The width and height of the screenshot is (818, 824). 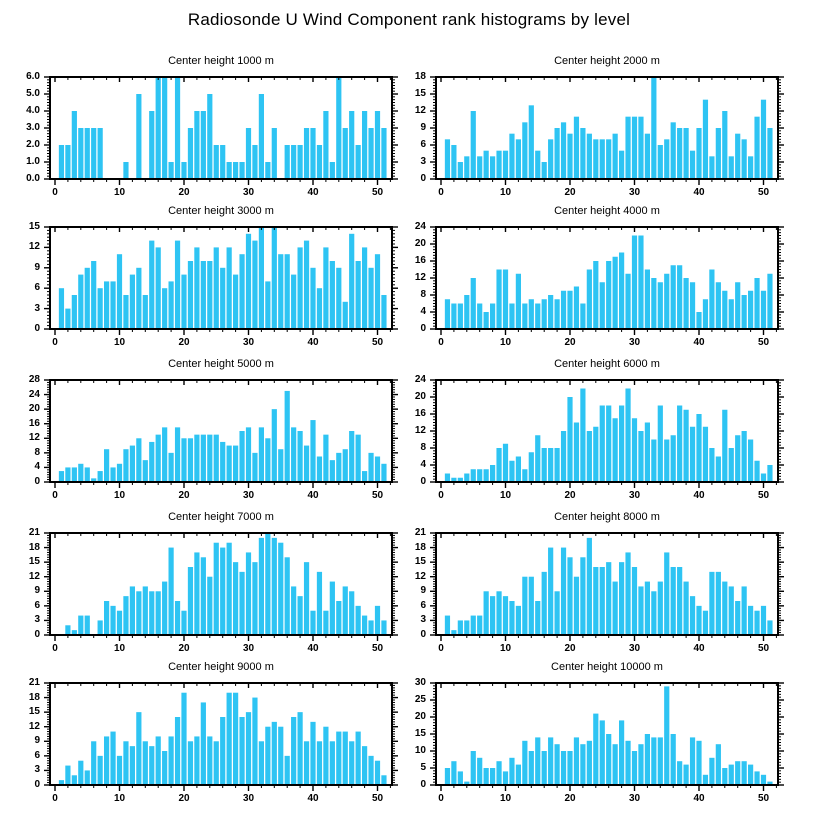 I want to click on histogram-bars, so click(x=608, y=735).